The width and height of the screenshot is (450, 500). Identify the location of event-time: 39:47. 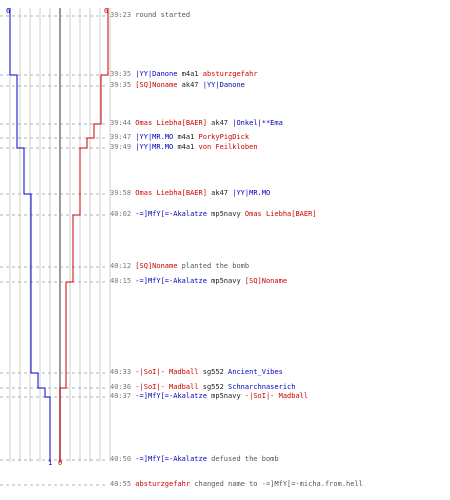
(123, 137).